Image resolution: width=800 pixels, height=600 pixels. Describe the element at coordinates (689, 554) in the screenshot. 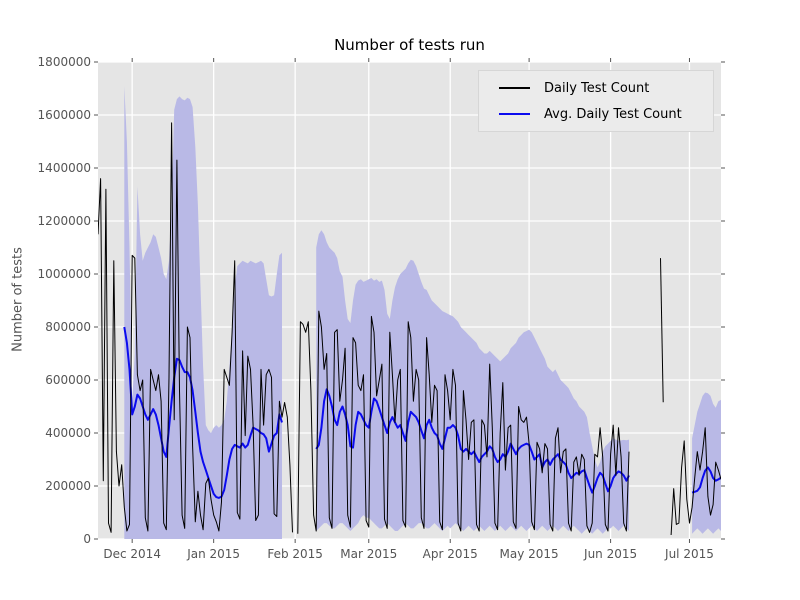

I see `x-tick-label: Jul 2015` at that location.